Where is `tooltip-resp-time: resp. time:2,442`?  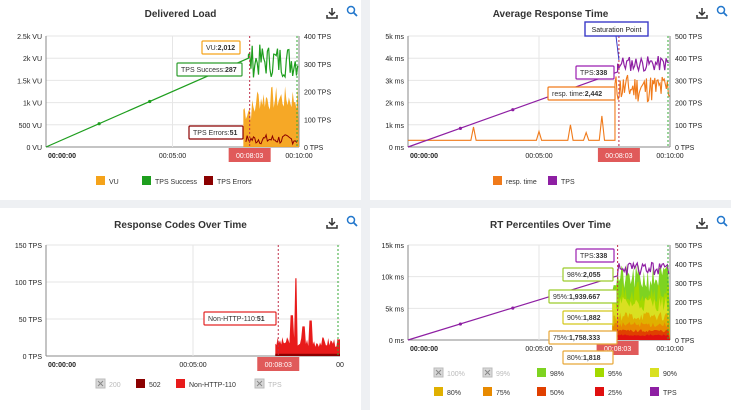 tooltip-resp-time: resp. time:2,442 is located at coordinates (577, 94).